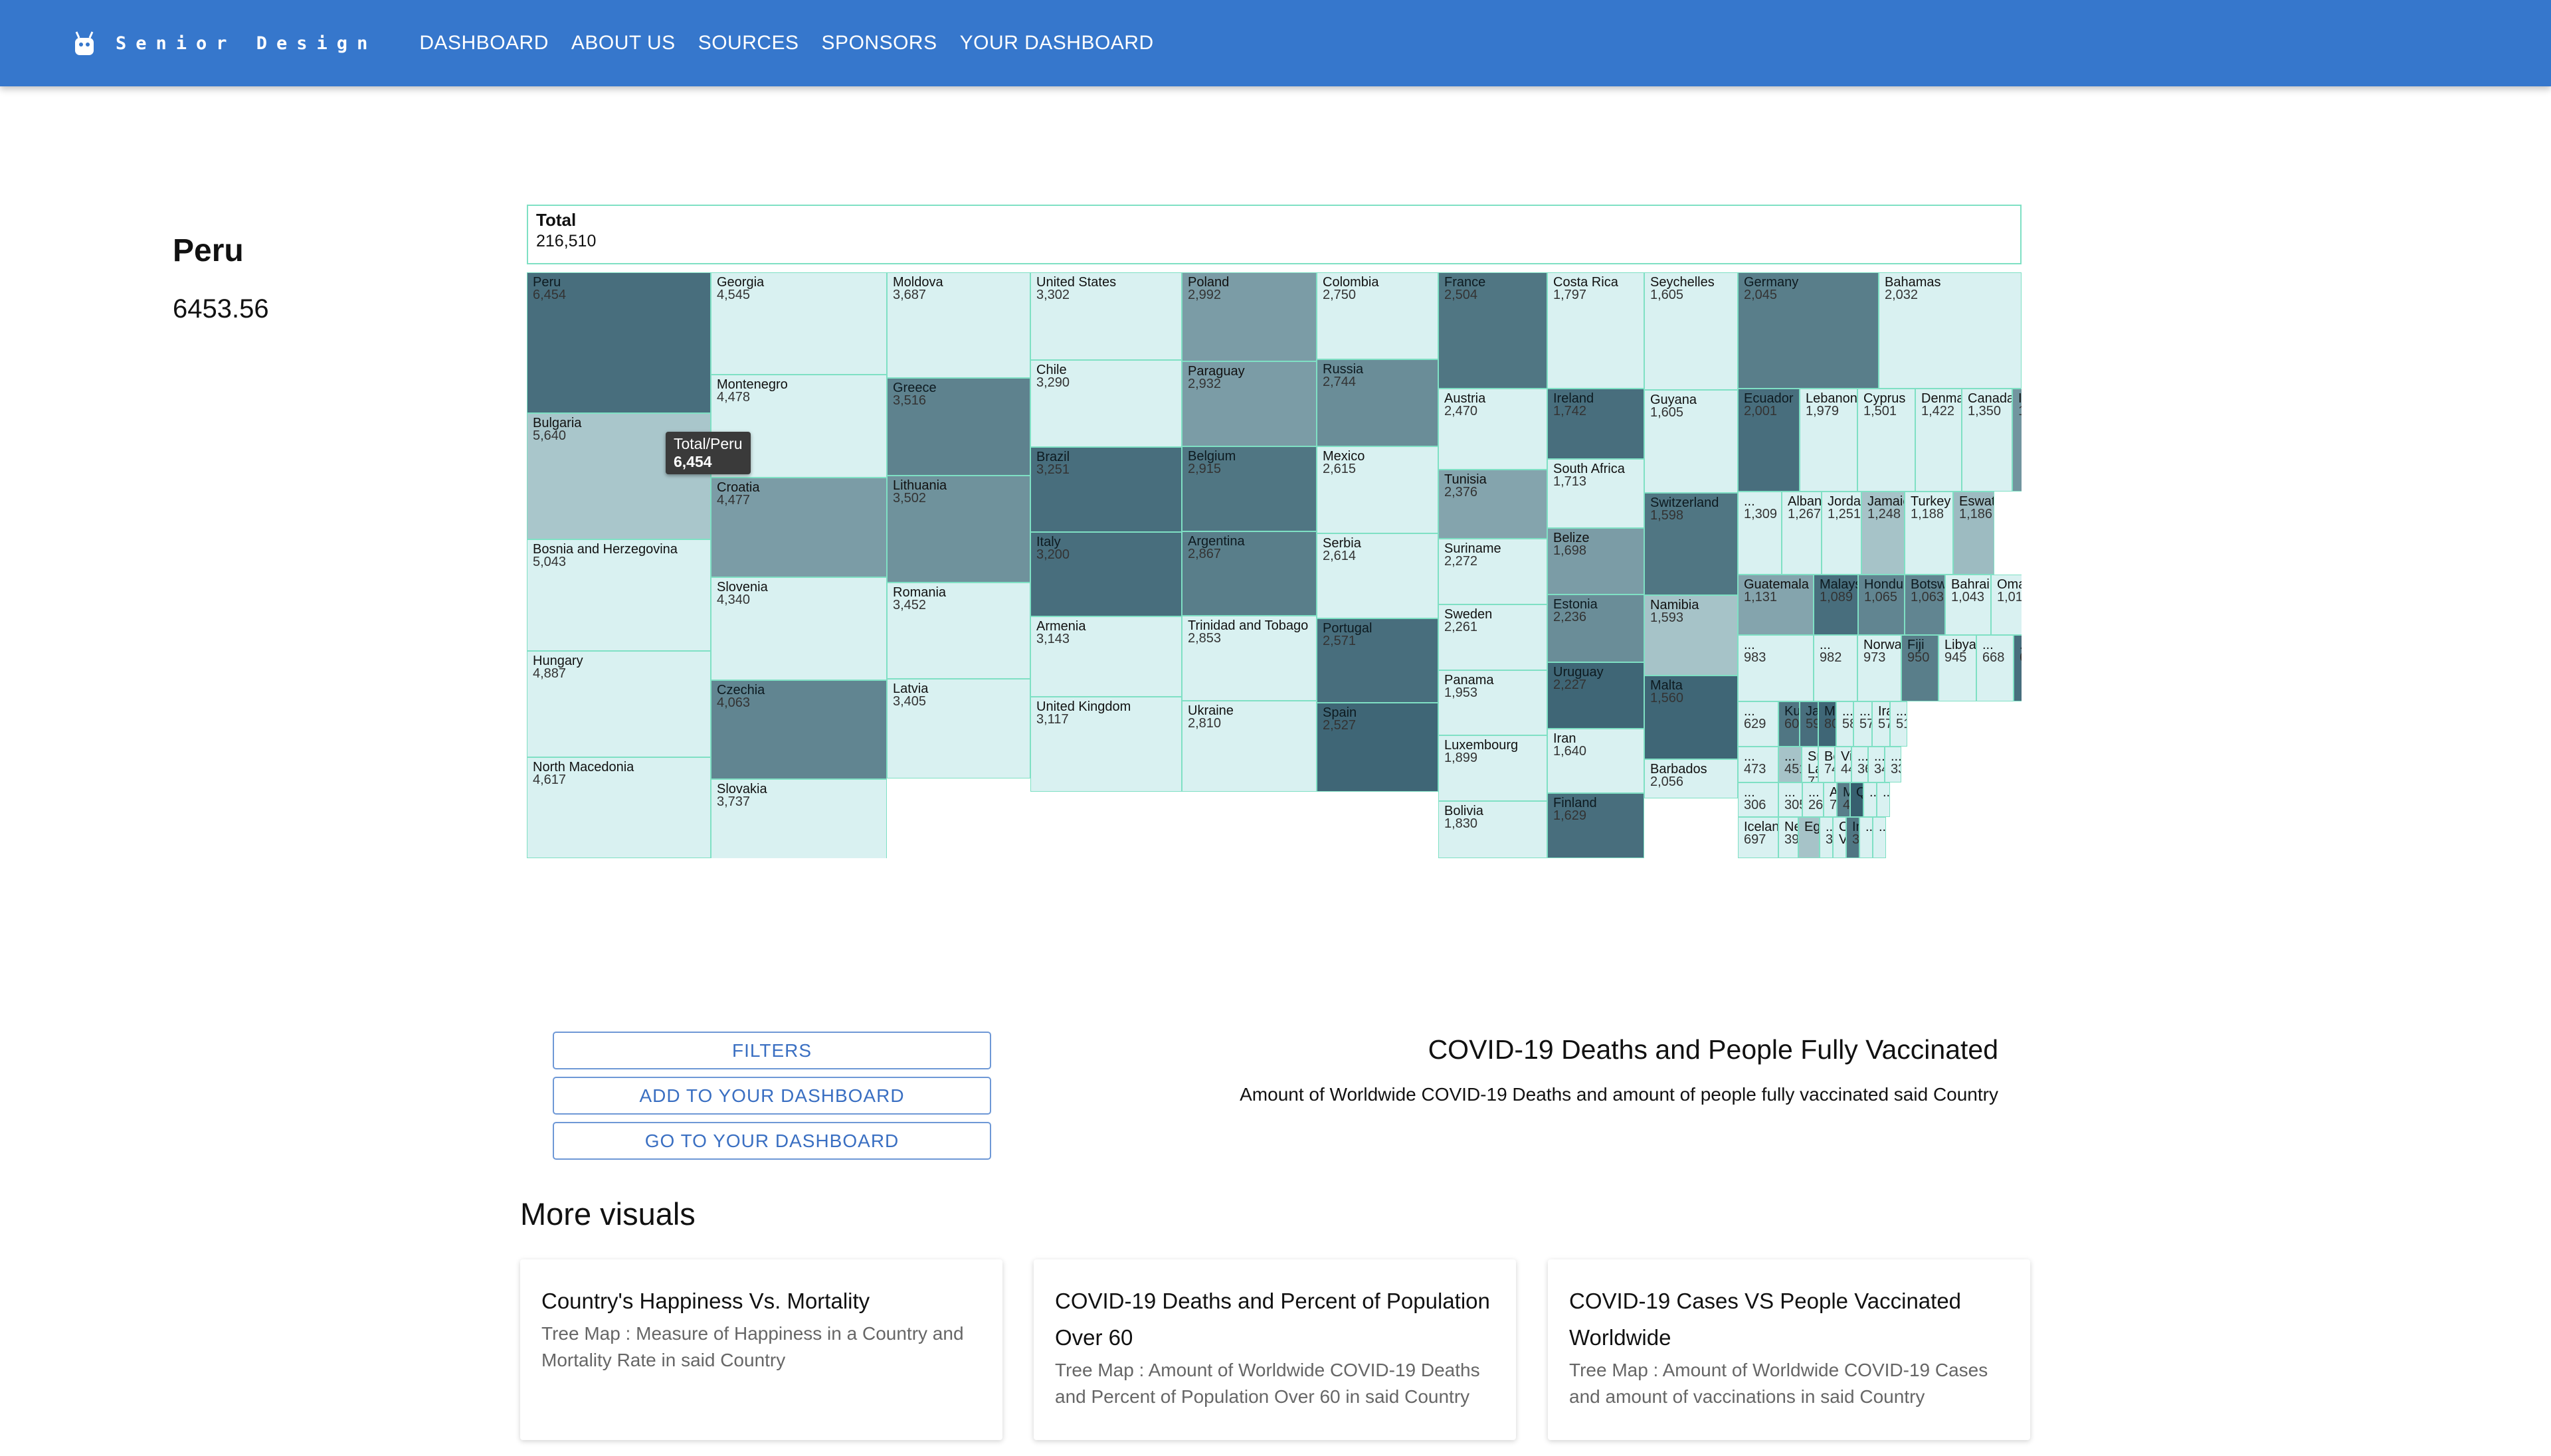 This screenshot has height=1456, width=2551. I want to click on treemap-cell: Hungary 4,887, so click(619, 704).